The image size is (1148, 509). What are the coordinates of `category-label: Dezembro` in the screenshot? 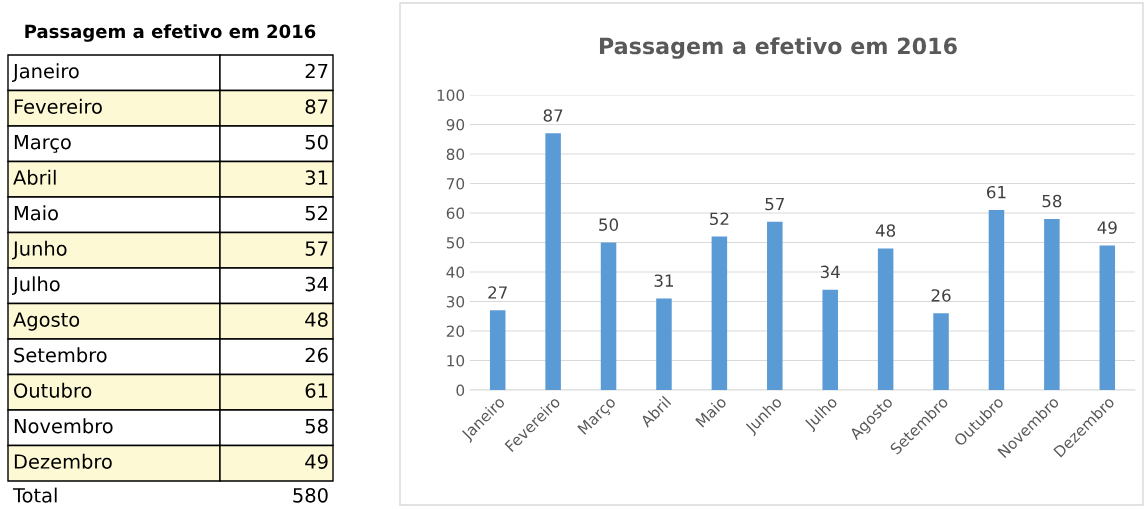 It's located at (63, 461).